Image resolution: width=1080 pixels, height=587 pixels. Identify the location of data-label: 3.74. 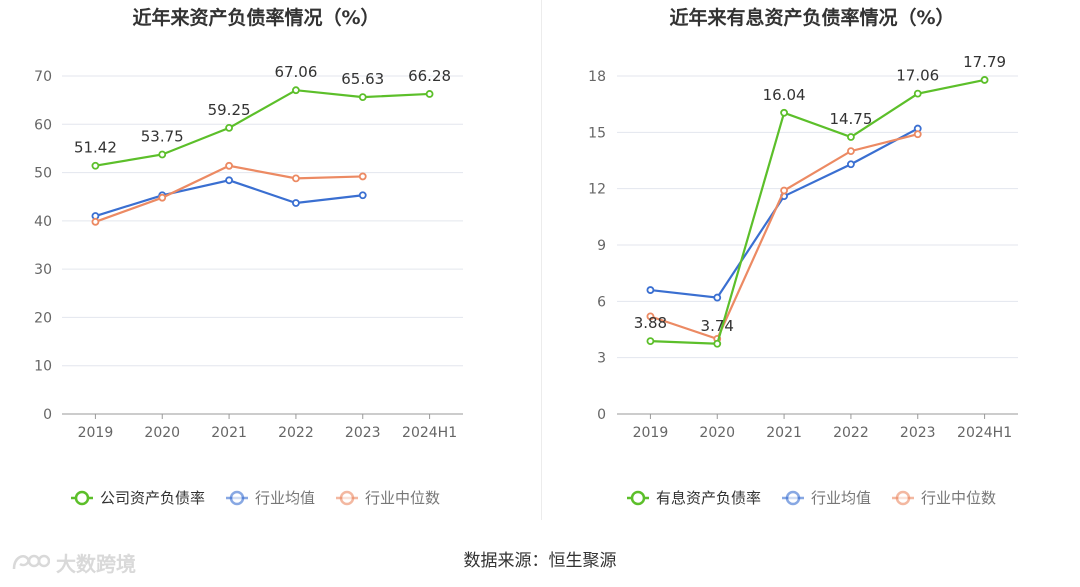
(717, 326).